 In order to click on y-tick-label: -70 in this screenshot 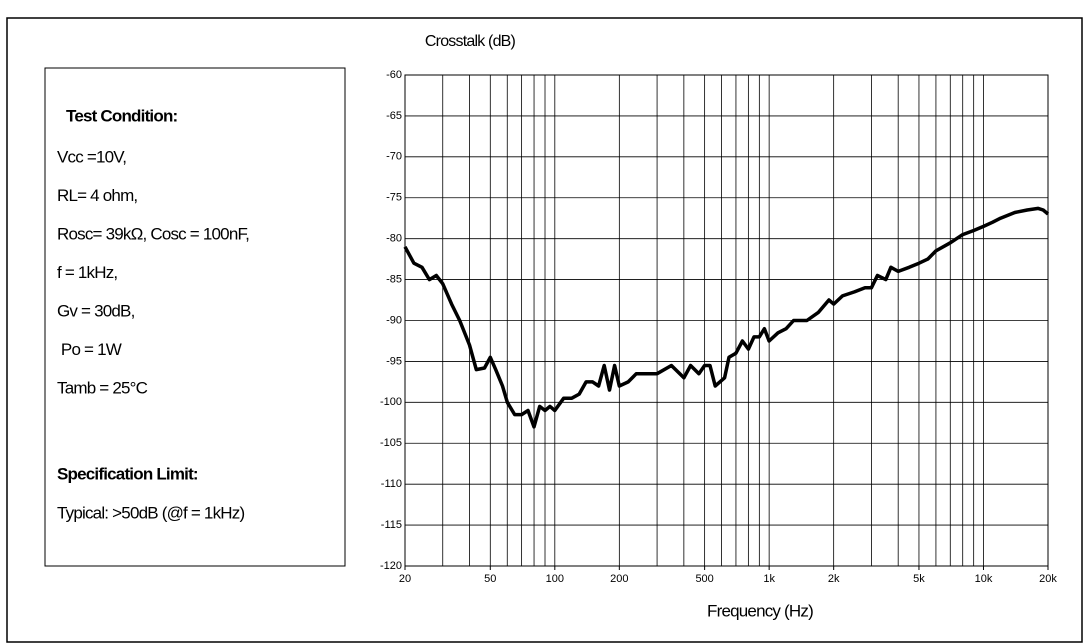, I will do `click(394, 157)`.